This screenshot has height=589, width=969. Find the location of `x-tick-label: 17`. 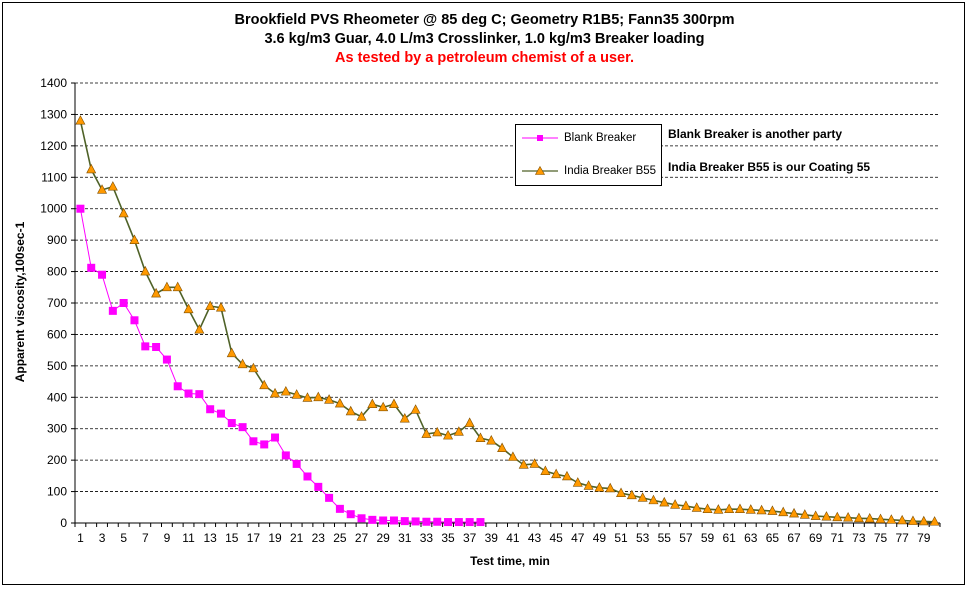

x-tick-label: 17 is located at coordinates (254, 538).